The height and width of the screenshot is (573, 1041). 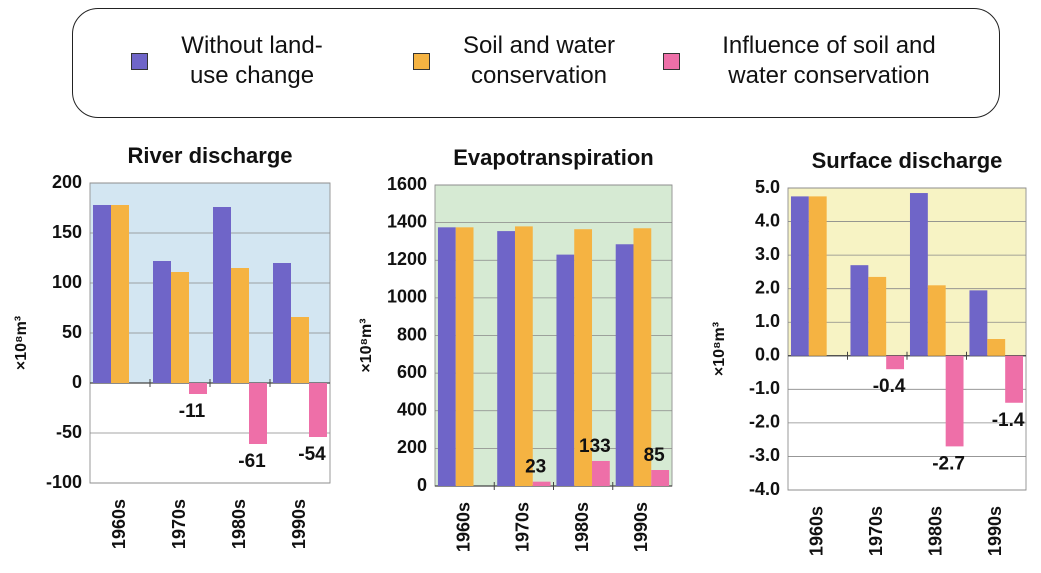 I want to click on y-tick-label: -50, so click(x=69, y=432).